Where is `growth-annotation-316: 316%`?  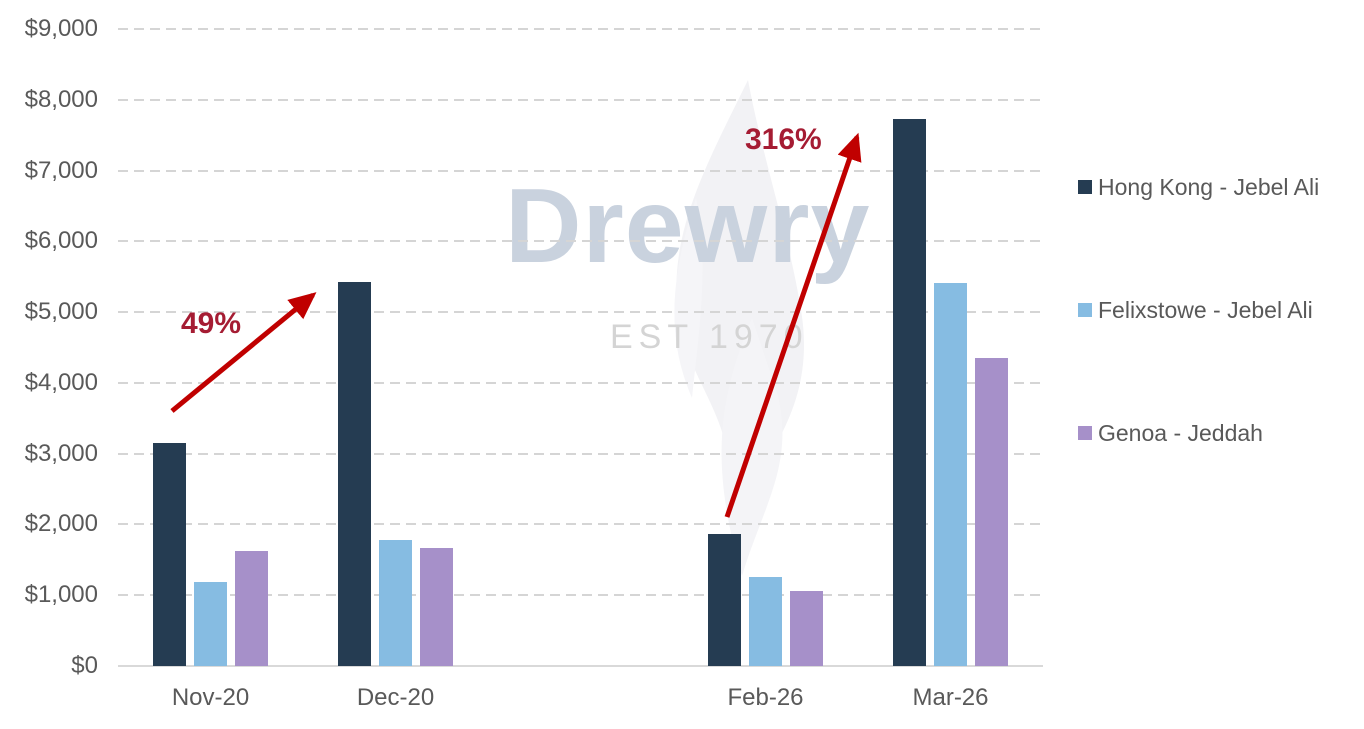 growth-annotation-316: 316% is located at coordinates (783, 139).